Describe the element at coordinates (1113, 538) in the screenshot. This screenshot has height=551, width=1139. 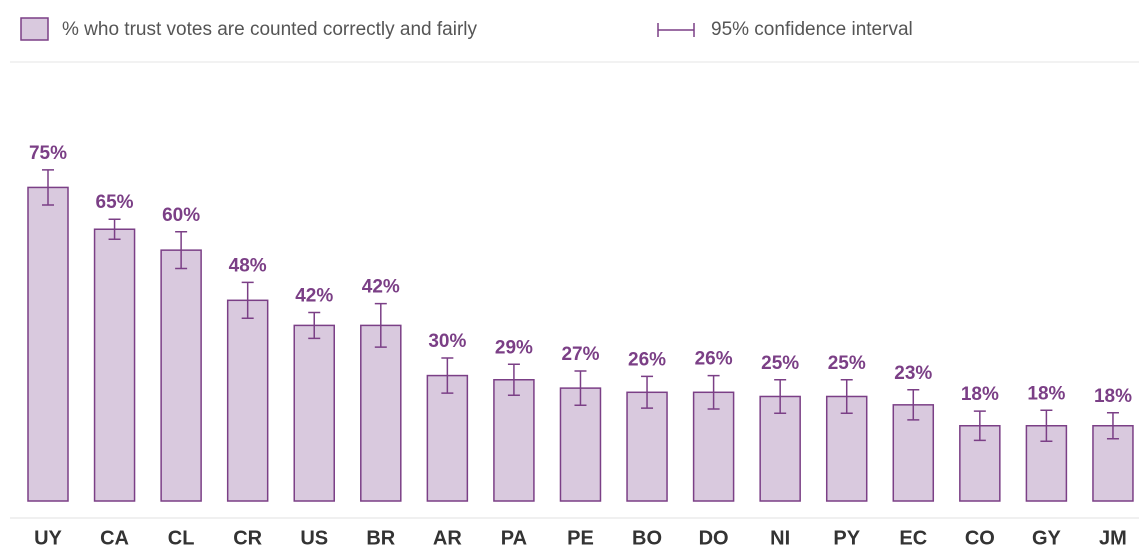
I see `x-tick-label: JM` at that location.